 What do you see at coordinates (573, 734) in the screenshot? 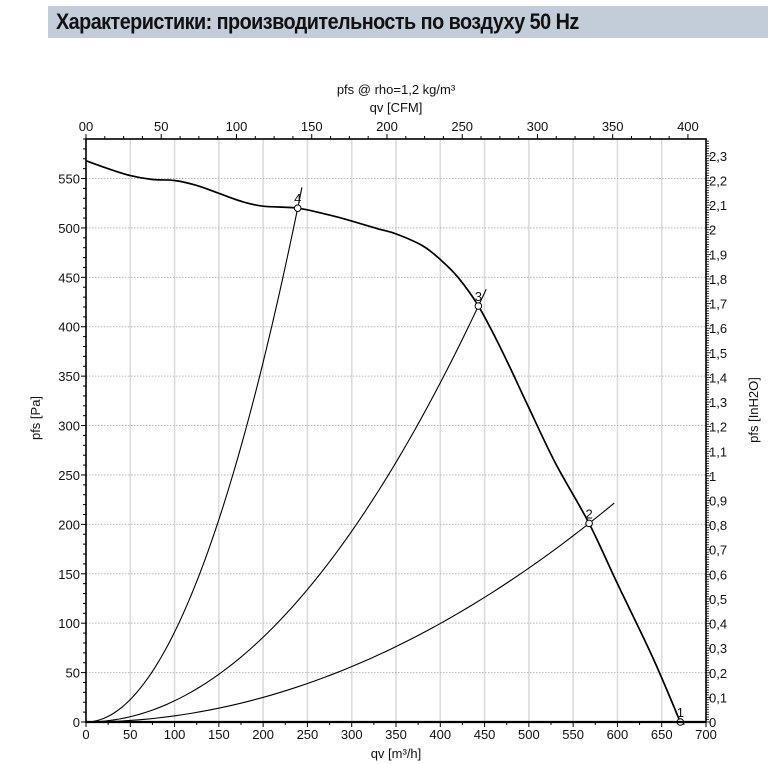
I see `x-tick-label: 550` at bounding box center [573, 734].